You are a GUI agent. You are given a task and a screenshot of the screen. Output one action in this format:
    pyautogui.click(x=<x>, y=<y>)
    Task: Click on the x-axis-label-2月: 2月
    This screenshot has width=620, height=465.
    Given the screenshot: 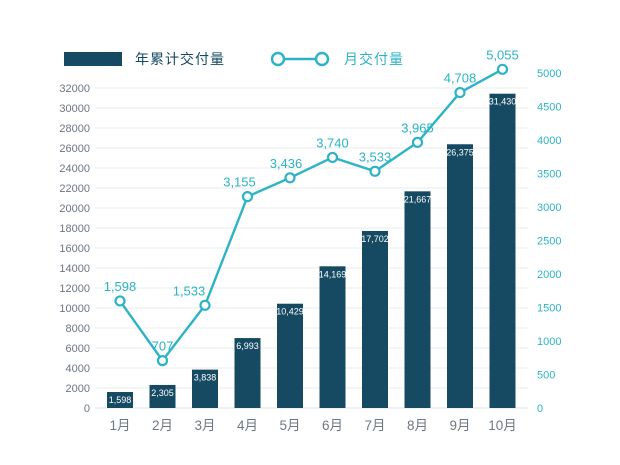 What is the action you would take?
    pyautogui.click(x=162, y=425)
    